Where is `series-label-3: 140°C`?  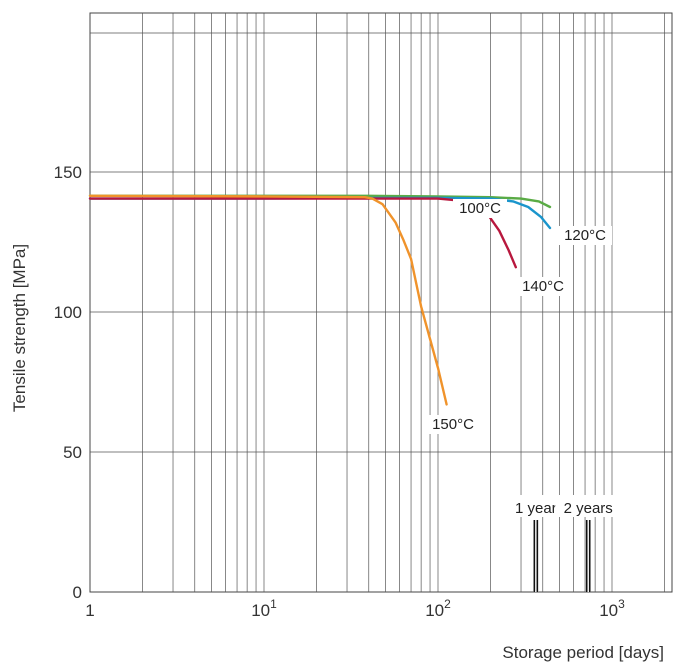 series-label-3: 140°C is located at coordinates (543, 286).